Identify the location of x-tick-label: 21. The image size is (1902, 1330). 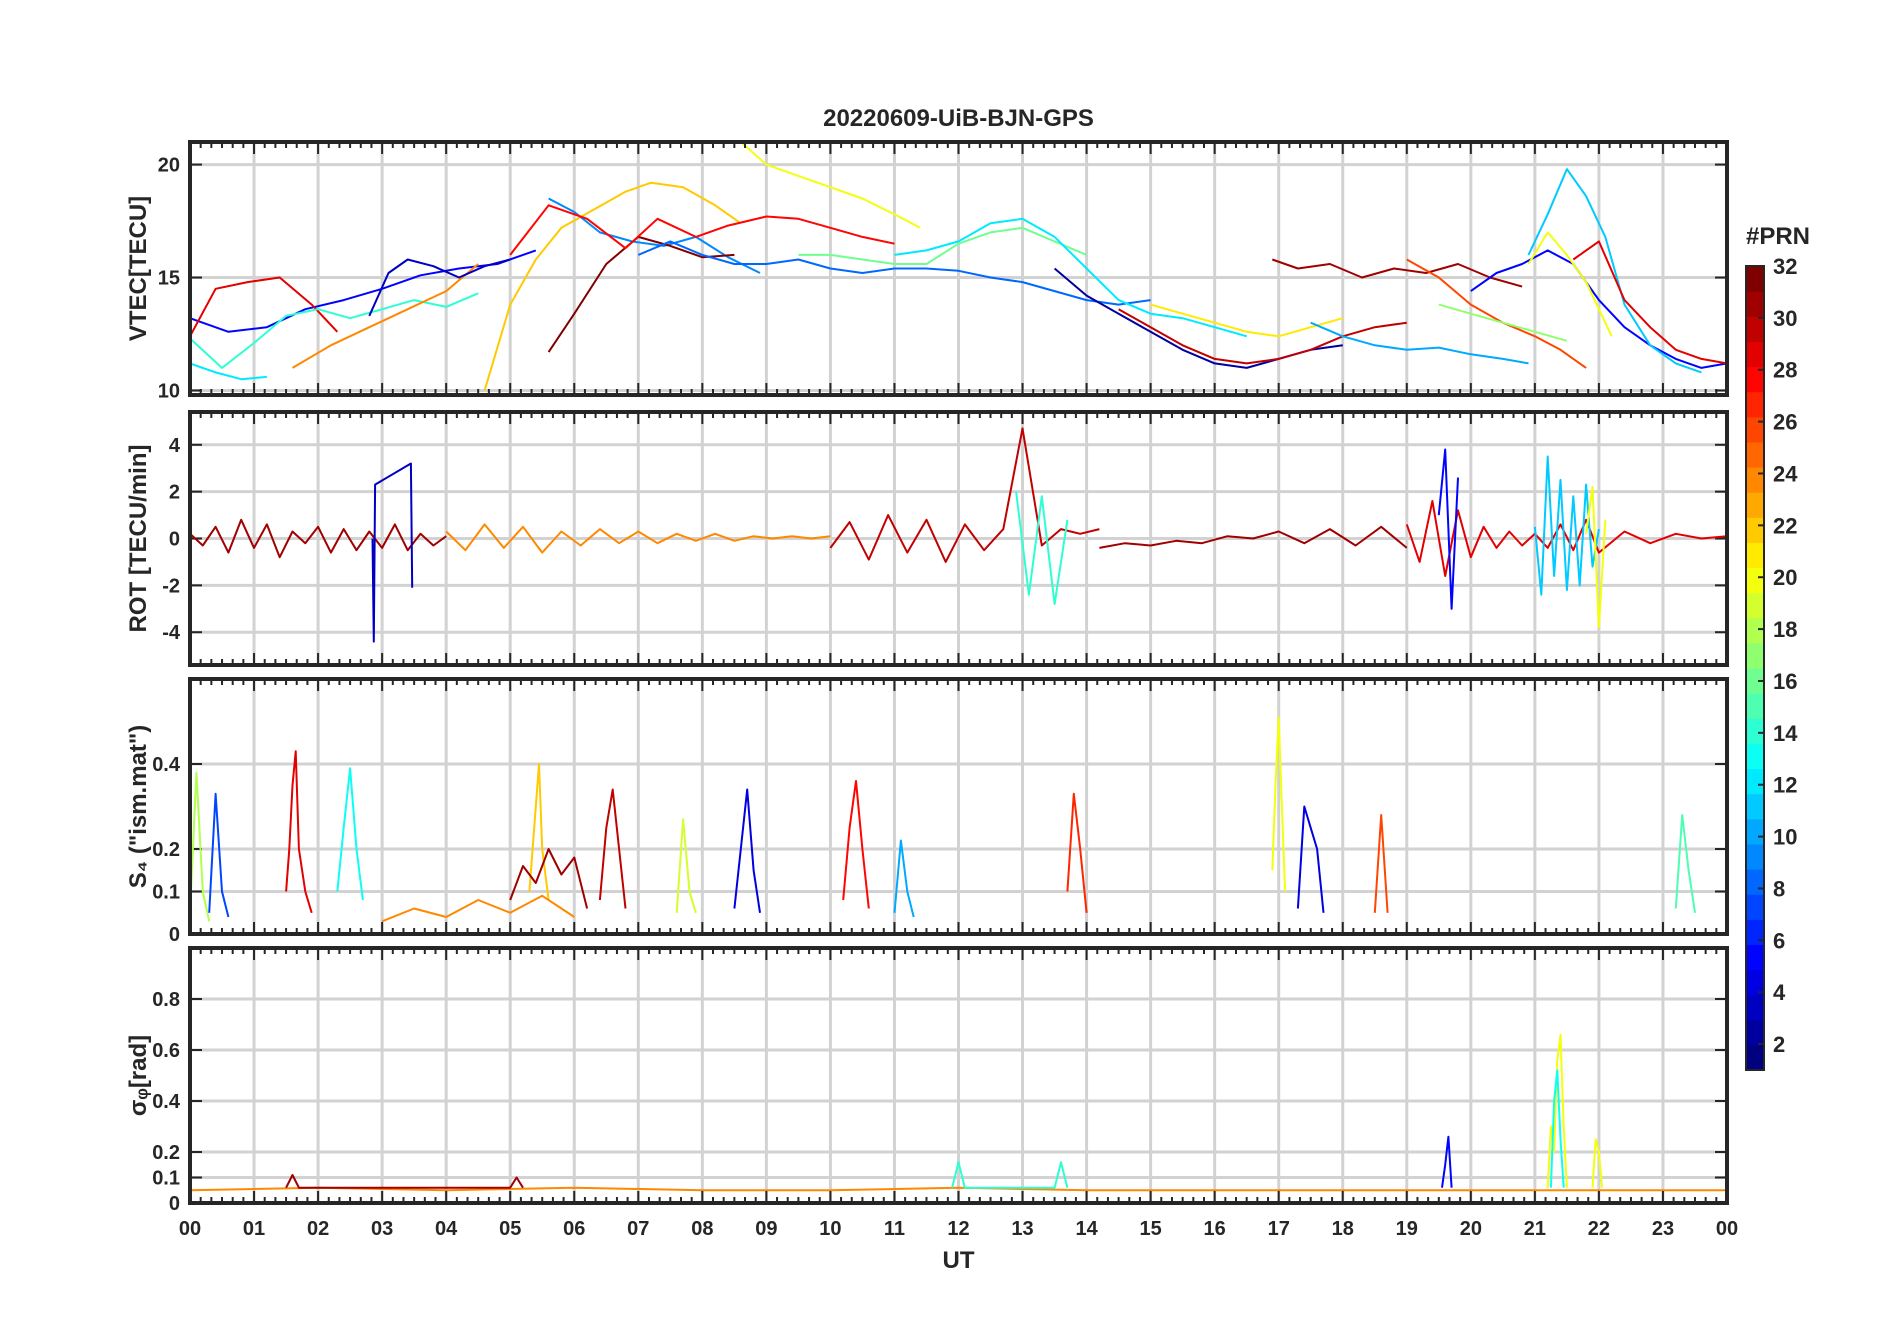
(1535, 1229).